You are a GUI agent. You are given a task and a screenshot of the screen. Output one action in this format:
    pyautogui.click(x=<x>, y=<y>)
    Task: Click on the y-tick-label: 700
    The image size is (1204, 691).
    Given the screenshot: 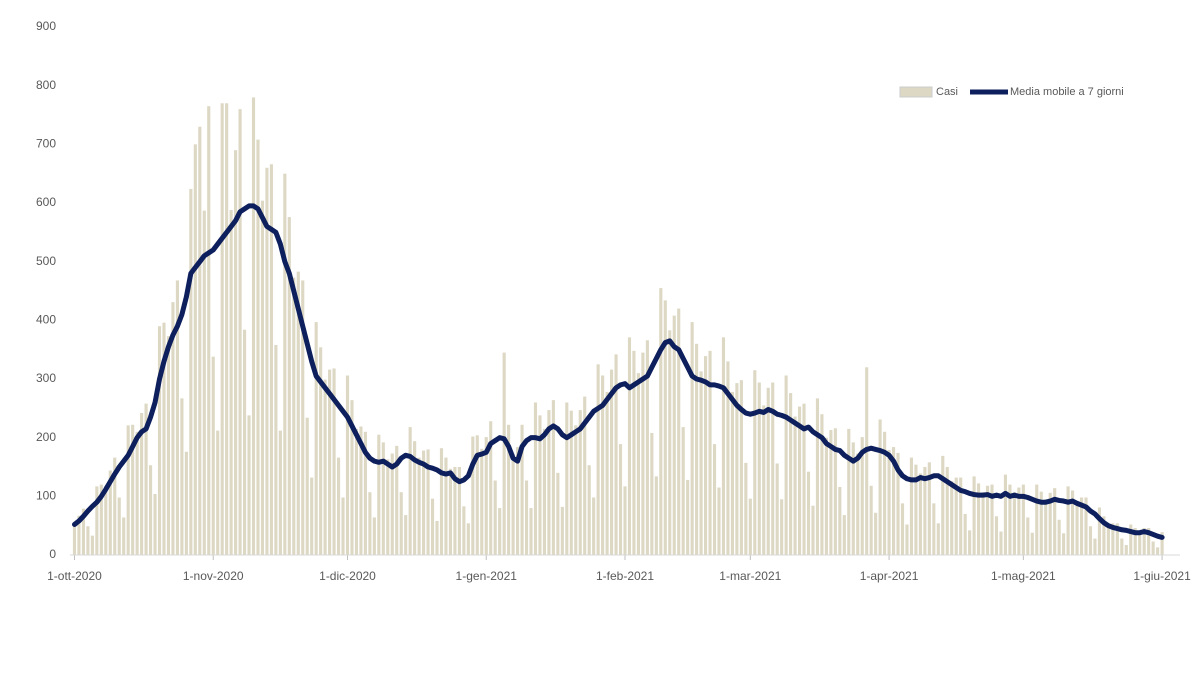 What is the action you would take?
    pyautogui.click(x=46, y=144)
    